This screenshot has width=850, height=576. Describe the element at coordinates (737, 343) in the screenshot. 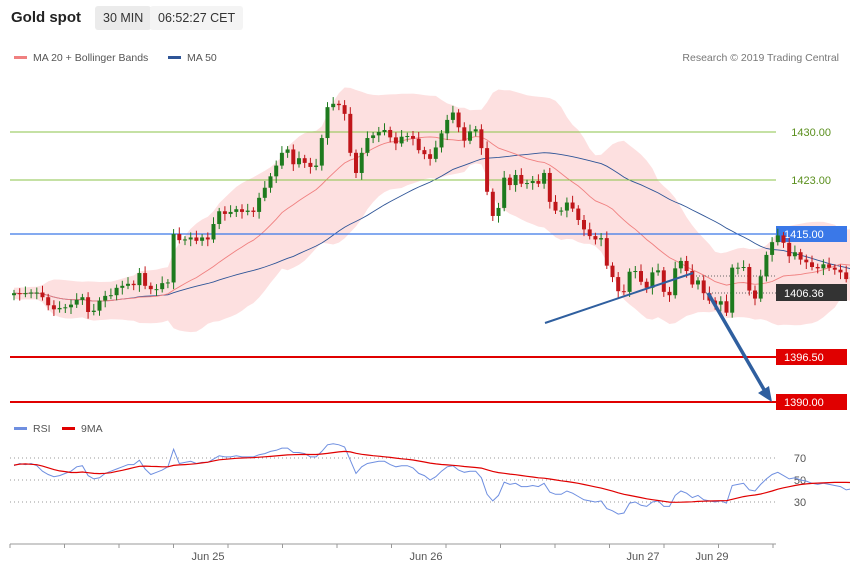

I see `forecast-arrow-shaft` at that location.